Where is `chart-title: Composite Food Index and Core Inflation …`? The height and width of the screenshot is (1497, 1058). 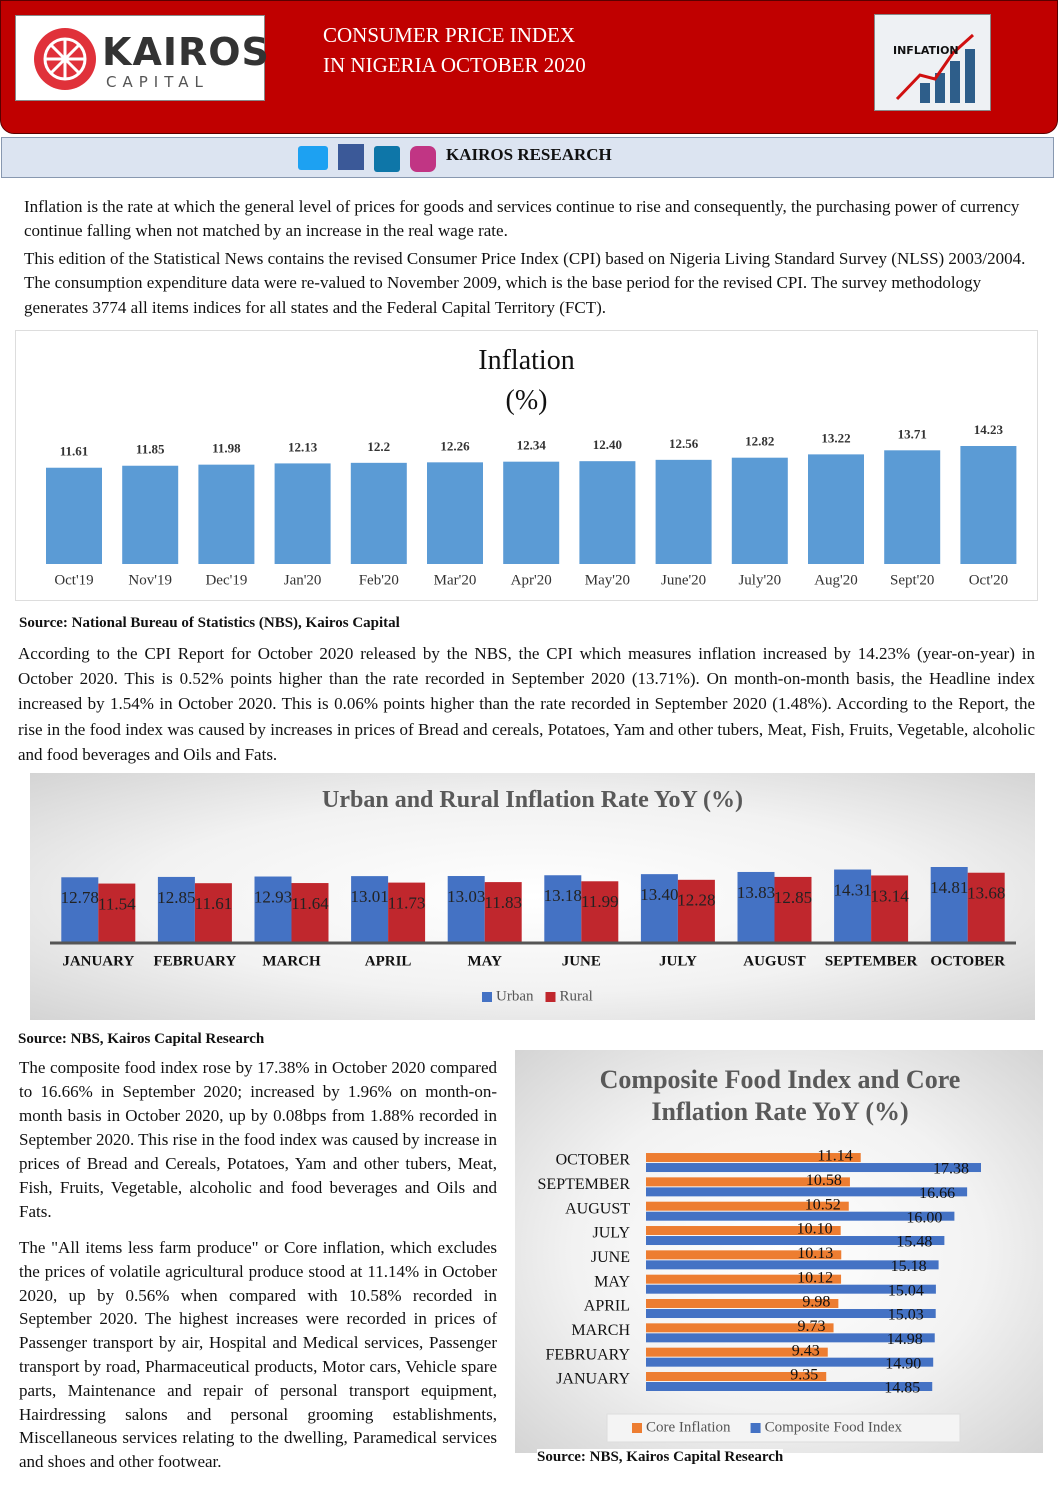
chart-title: Composite Food Index and Core Inflation … is located at coordinates (780, 1095).